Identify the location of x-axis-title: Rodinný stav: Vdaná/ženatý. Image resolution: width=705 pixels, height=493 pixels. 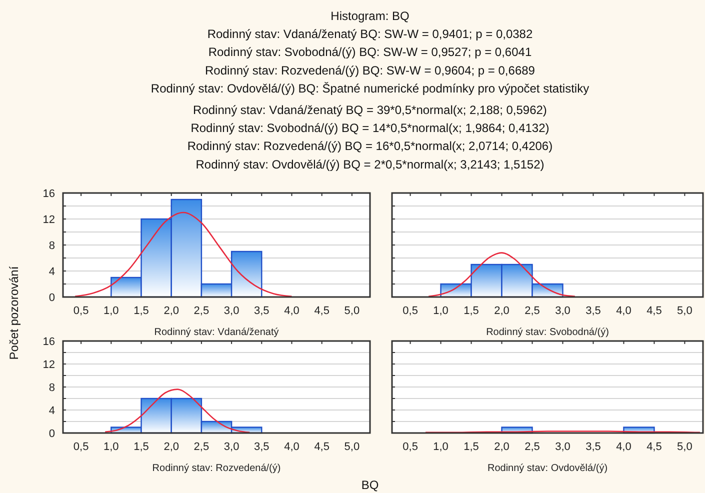
(216, 332).